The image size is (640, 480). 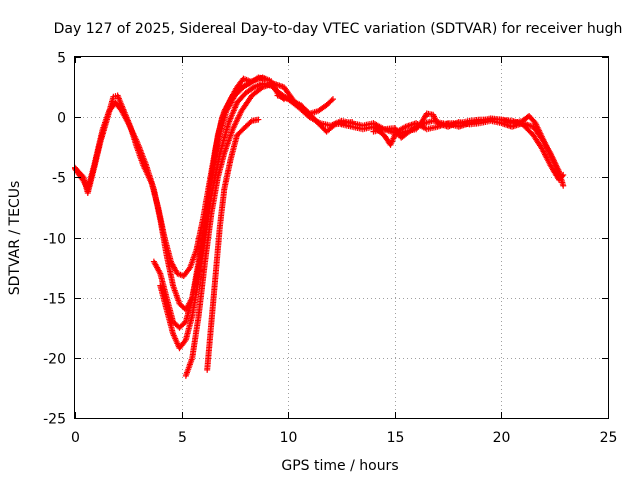 I want to click on x-tick-label: 0, so click(x=75, y=438).